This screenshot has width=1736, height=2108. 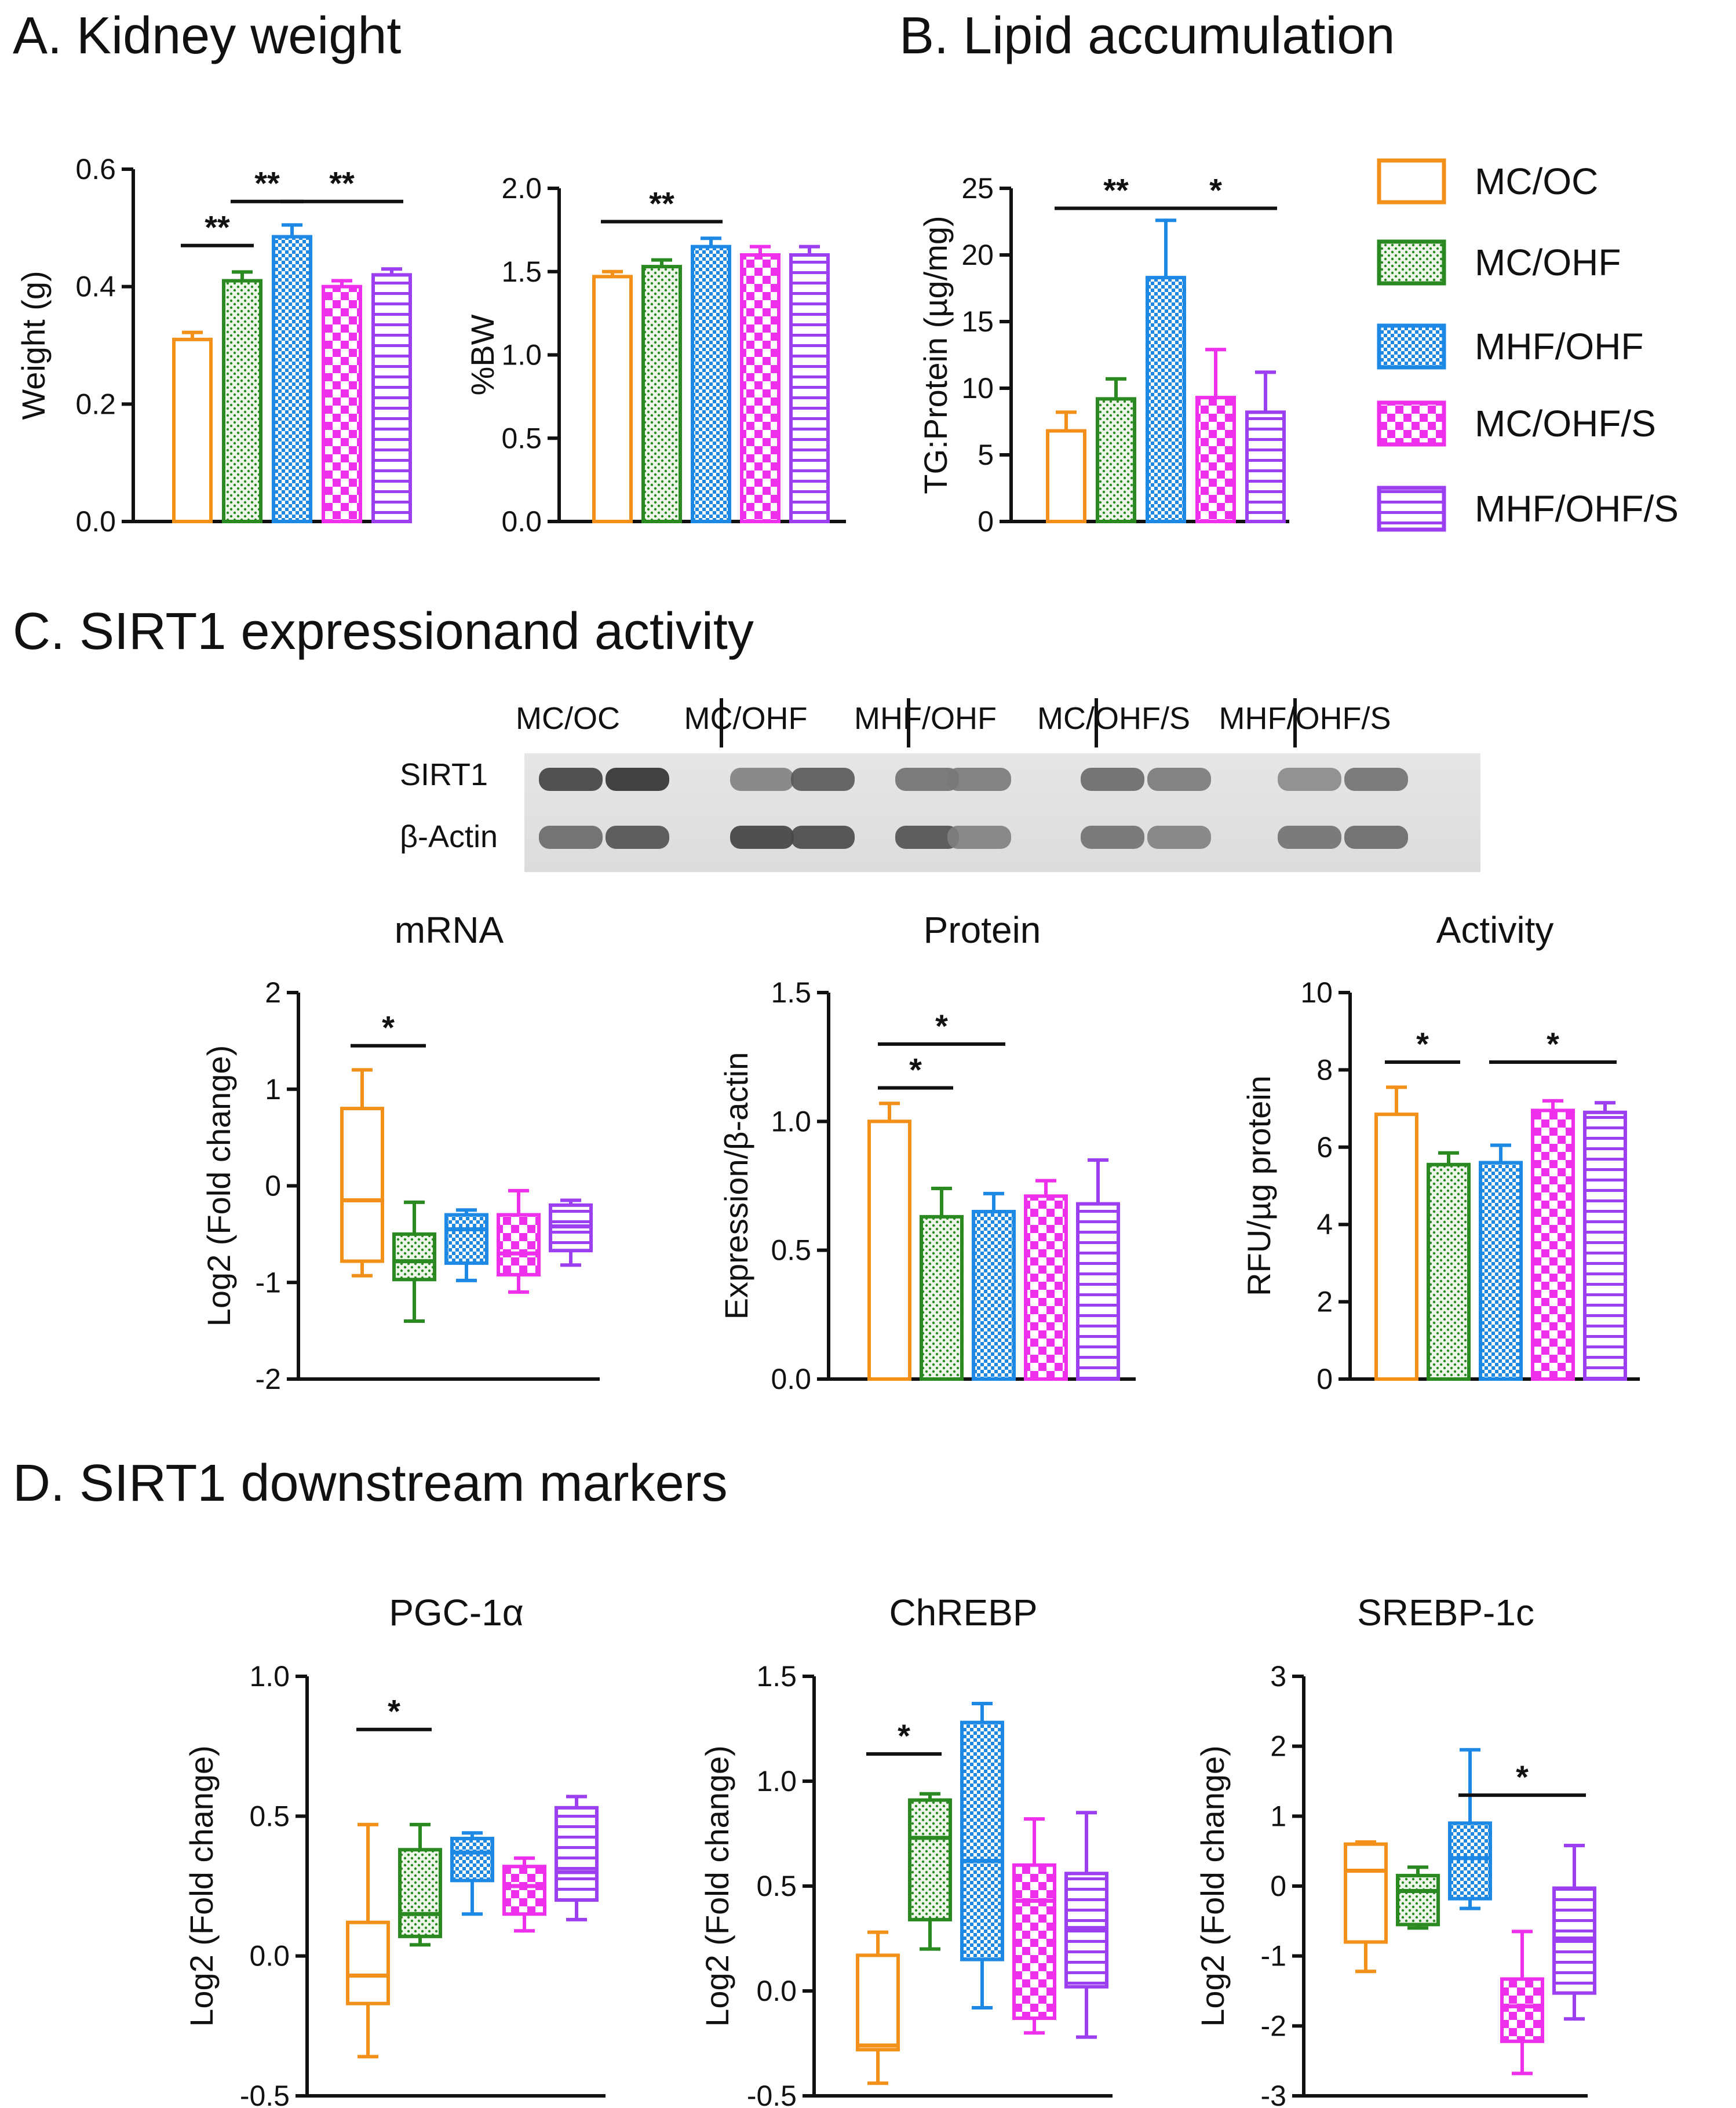 I want to click on blot-row-label-sirt1: SIRT1, so click(x=444, y=774).